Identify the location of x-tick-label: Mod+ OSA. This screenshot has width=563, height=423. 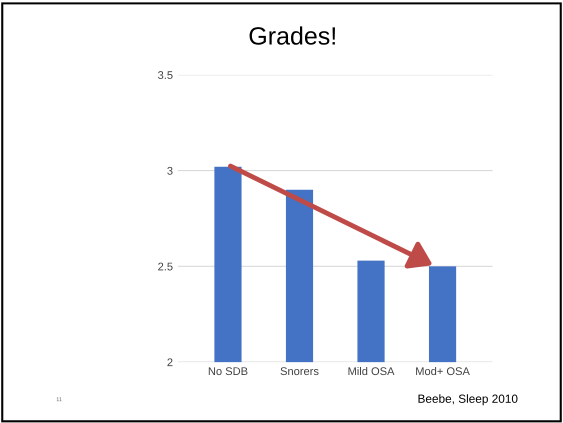
(443, 371).